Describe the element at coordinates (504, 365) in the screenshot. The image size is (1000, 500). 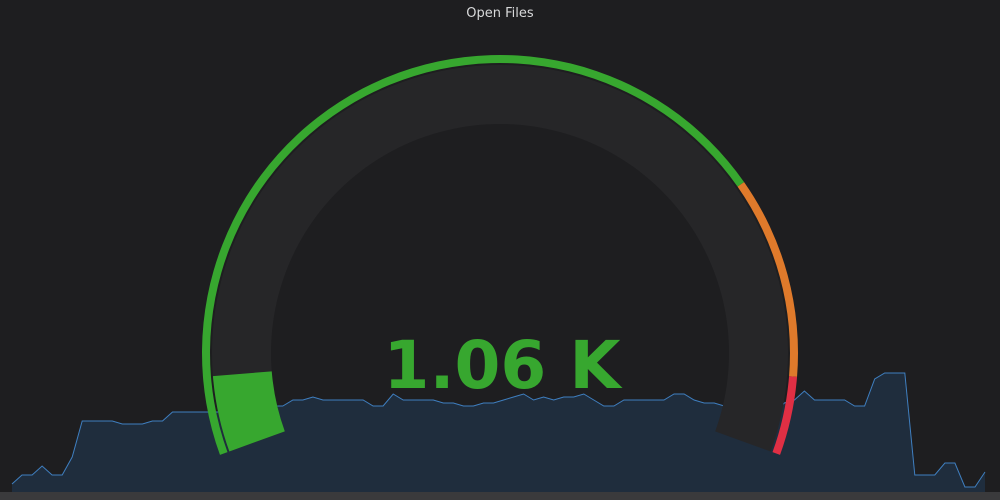
I see `gauge-value: 1.06 K` at that location.